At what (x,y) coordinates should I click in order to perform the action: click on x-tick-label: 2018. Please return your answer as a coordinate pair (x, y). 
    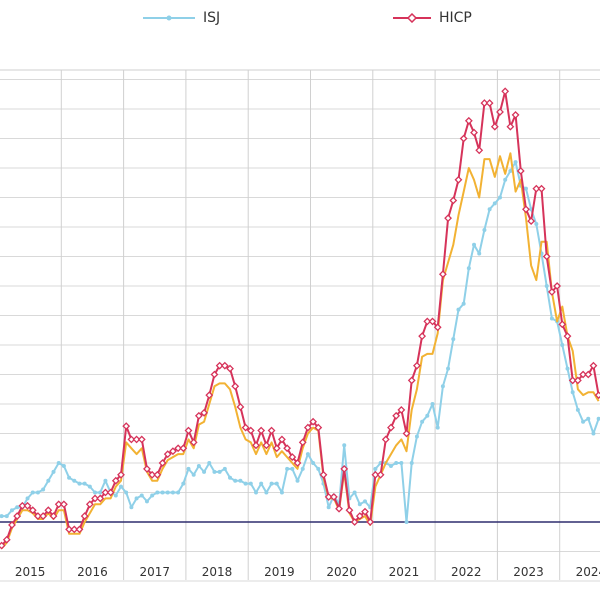
    Looking at the image, I should click on (217, 572).